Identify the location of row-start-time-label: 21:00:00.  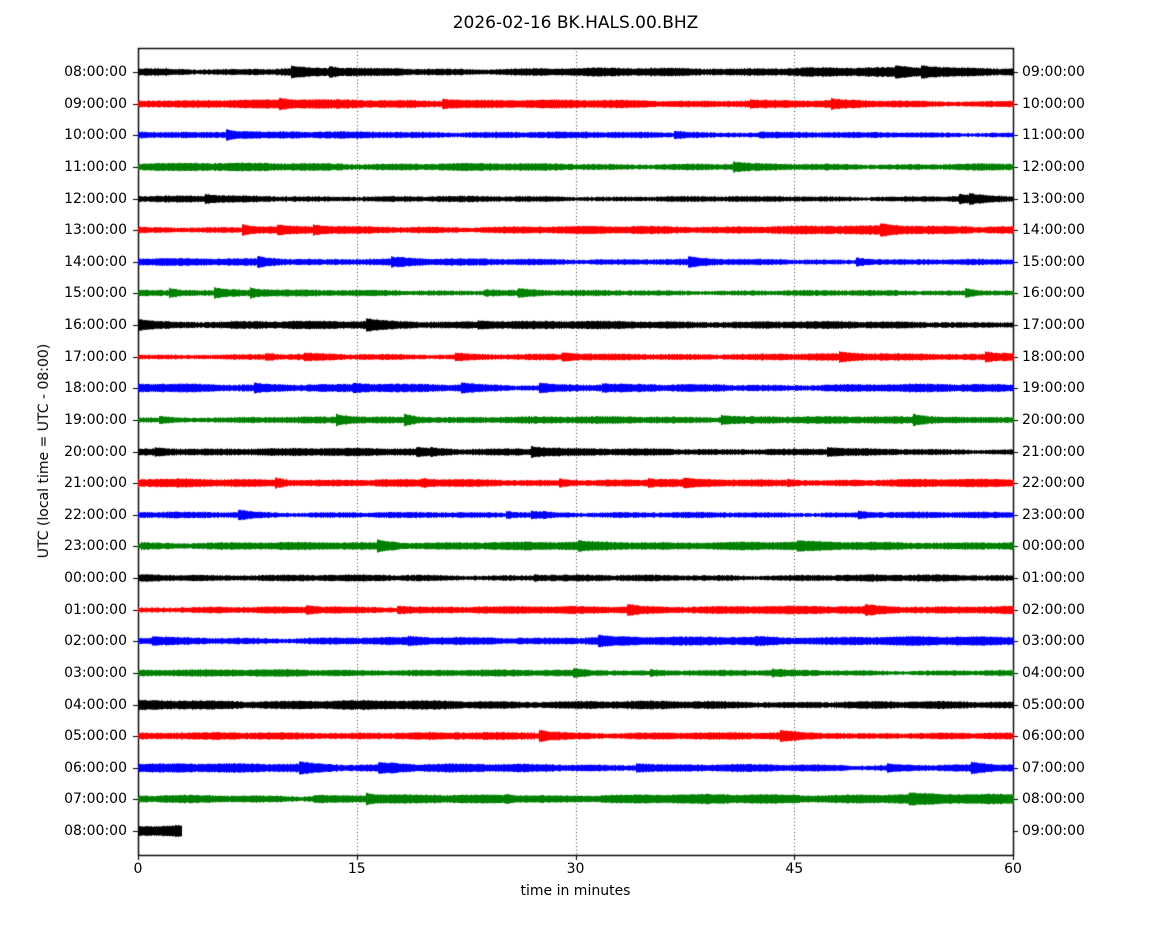
(95, 483).